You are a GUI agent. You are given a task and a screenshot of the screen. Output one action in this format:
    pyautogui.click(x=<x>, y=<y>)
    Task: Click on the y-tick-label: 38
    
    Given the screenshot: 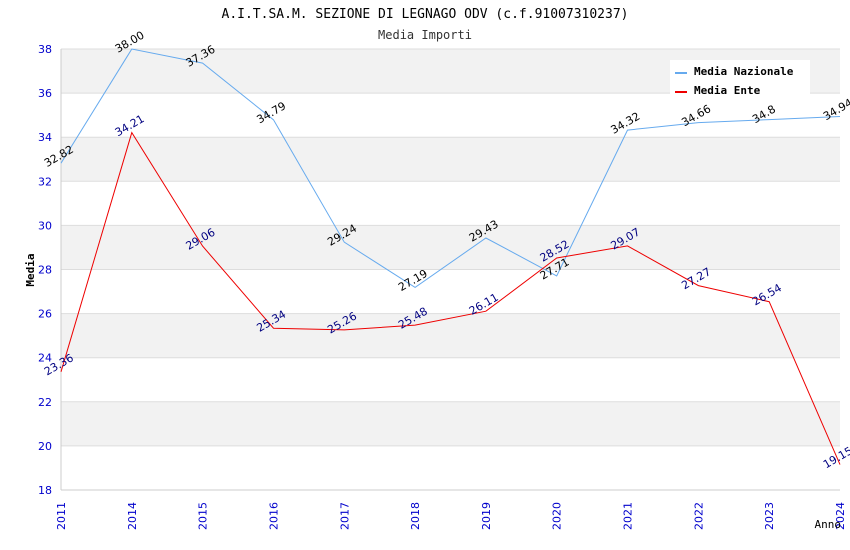 What is the action you would take?
    pyautogui.click(x=45, y=49)
    